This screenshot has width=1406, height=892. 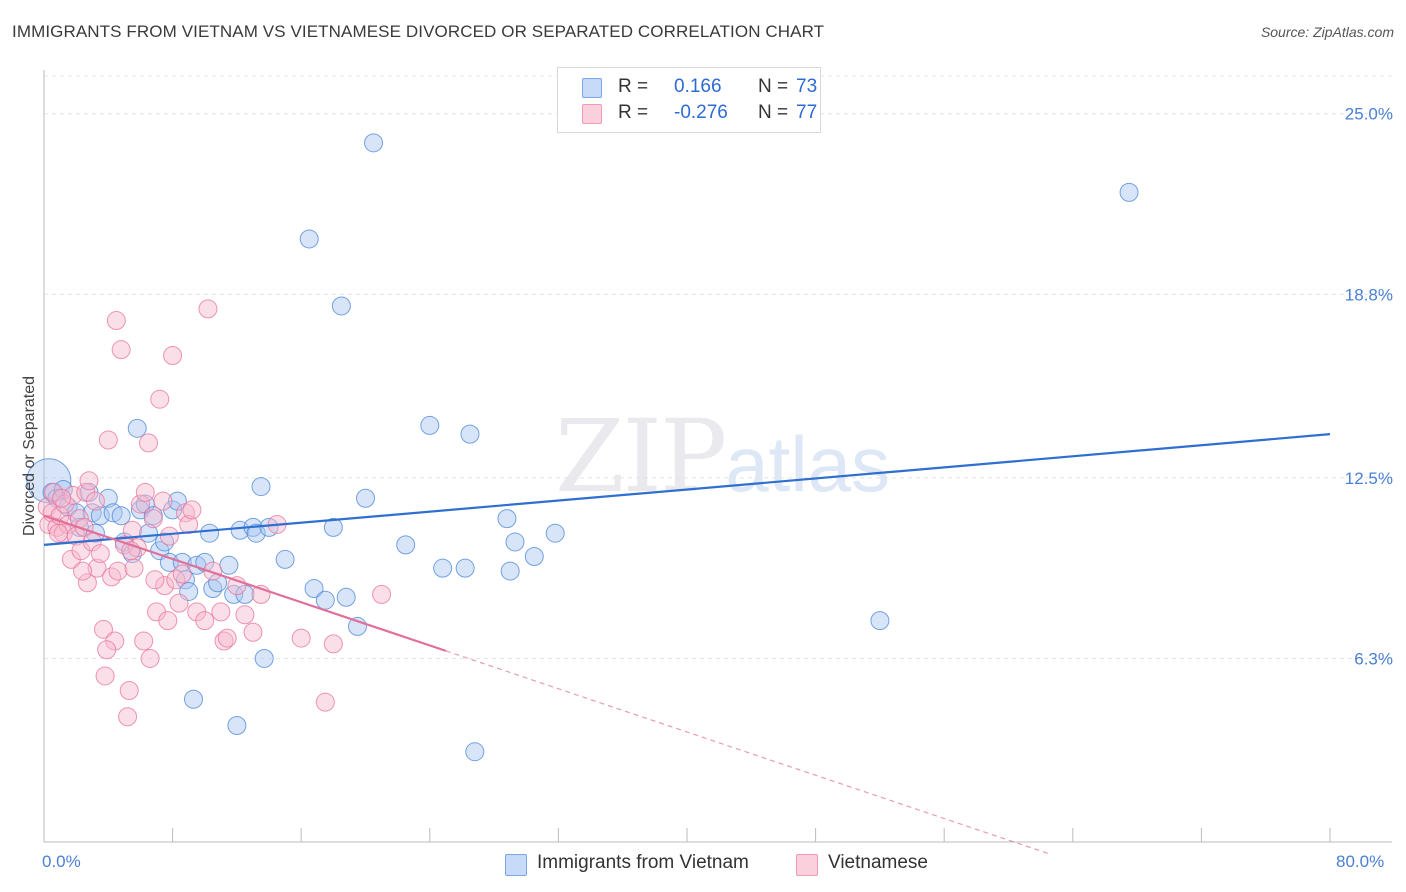 I want to click on trend-line-vietnam, so click(x=687, y=489).